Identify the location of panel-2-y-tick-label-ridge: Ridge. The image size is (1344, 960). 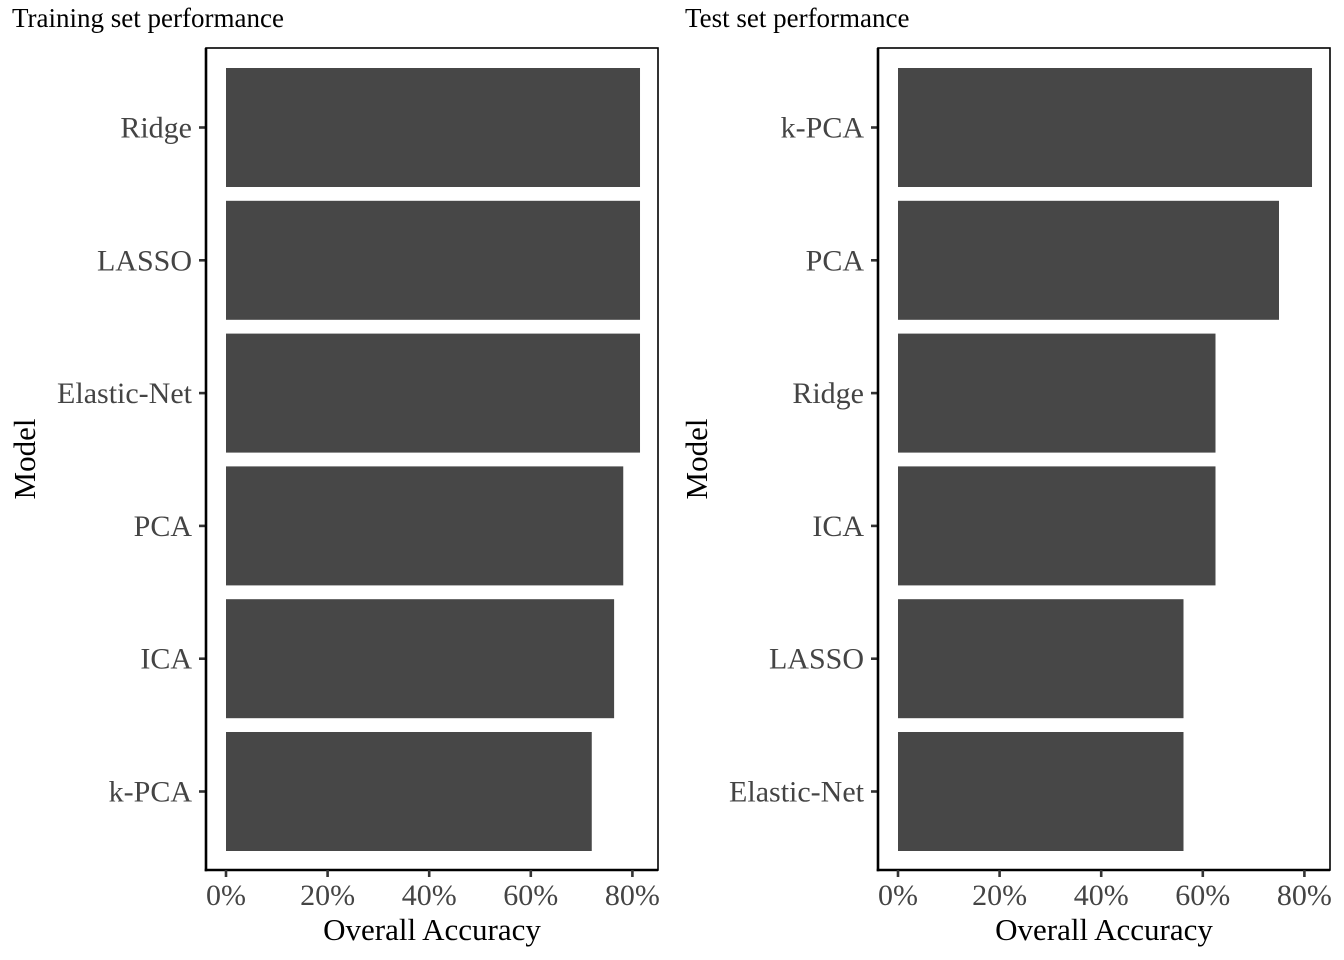
(828, 393).